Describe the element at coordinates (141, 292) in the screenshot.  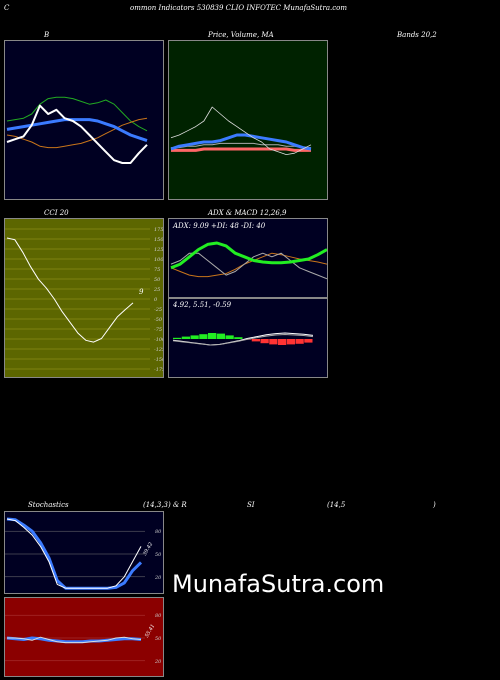
I see `cci-value: 9` at that location.